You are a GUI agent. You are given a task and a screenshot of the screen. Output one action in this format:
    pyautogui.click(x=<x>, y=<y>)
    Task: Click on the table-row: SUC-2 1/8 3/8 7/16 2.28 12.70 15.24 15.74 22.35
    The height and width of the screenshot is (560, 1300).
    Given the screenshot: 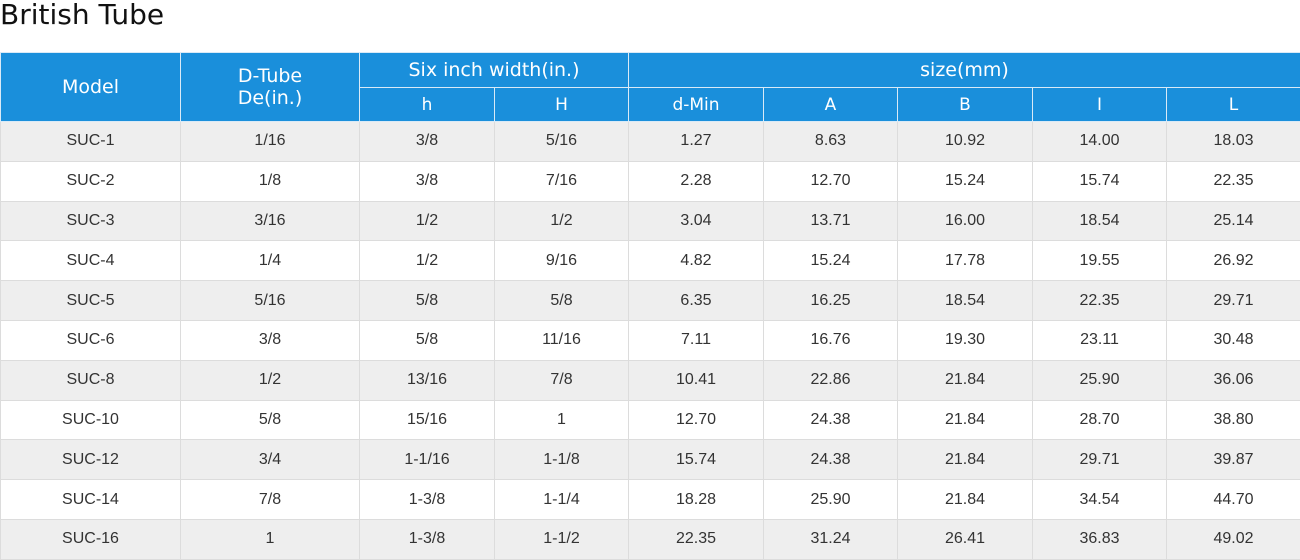 What is the action you would take?
    pyautogui.click(x=650, y=181)
    